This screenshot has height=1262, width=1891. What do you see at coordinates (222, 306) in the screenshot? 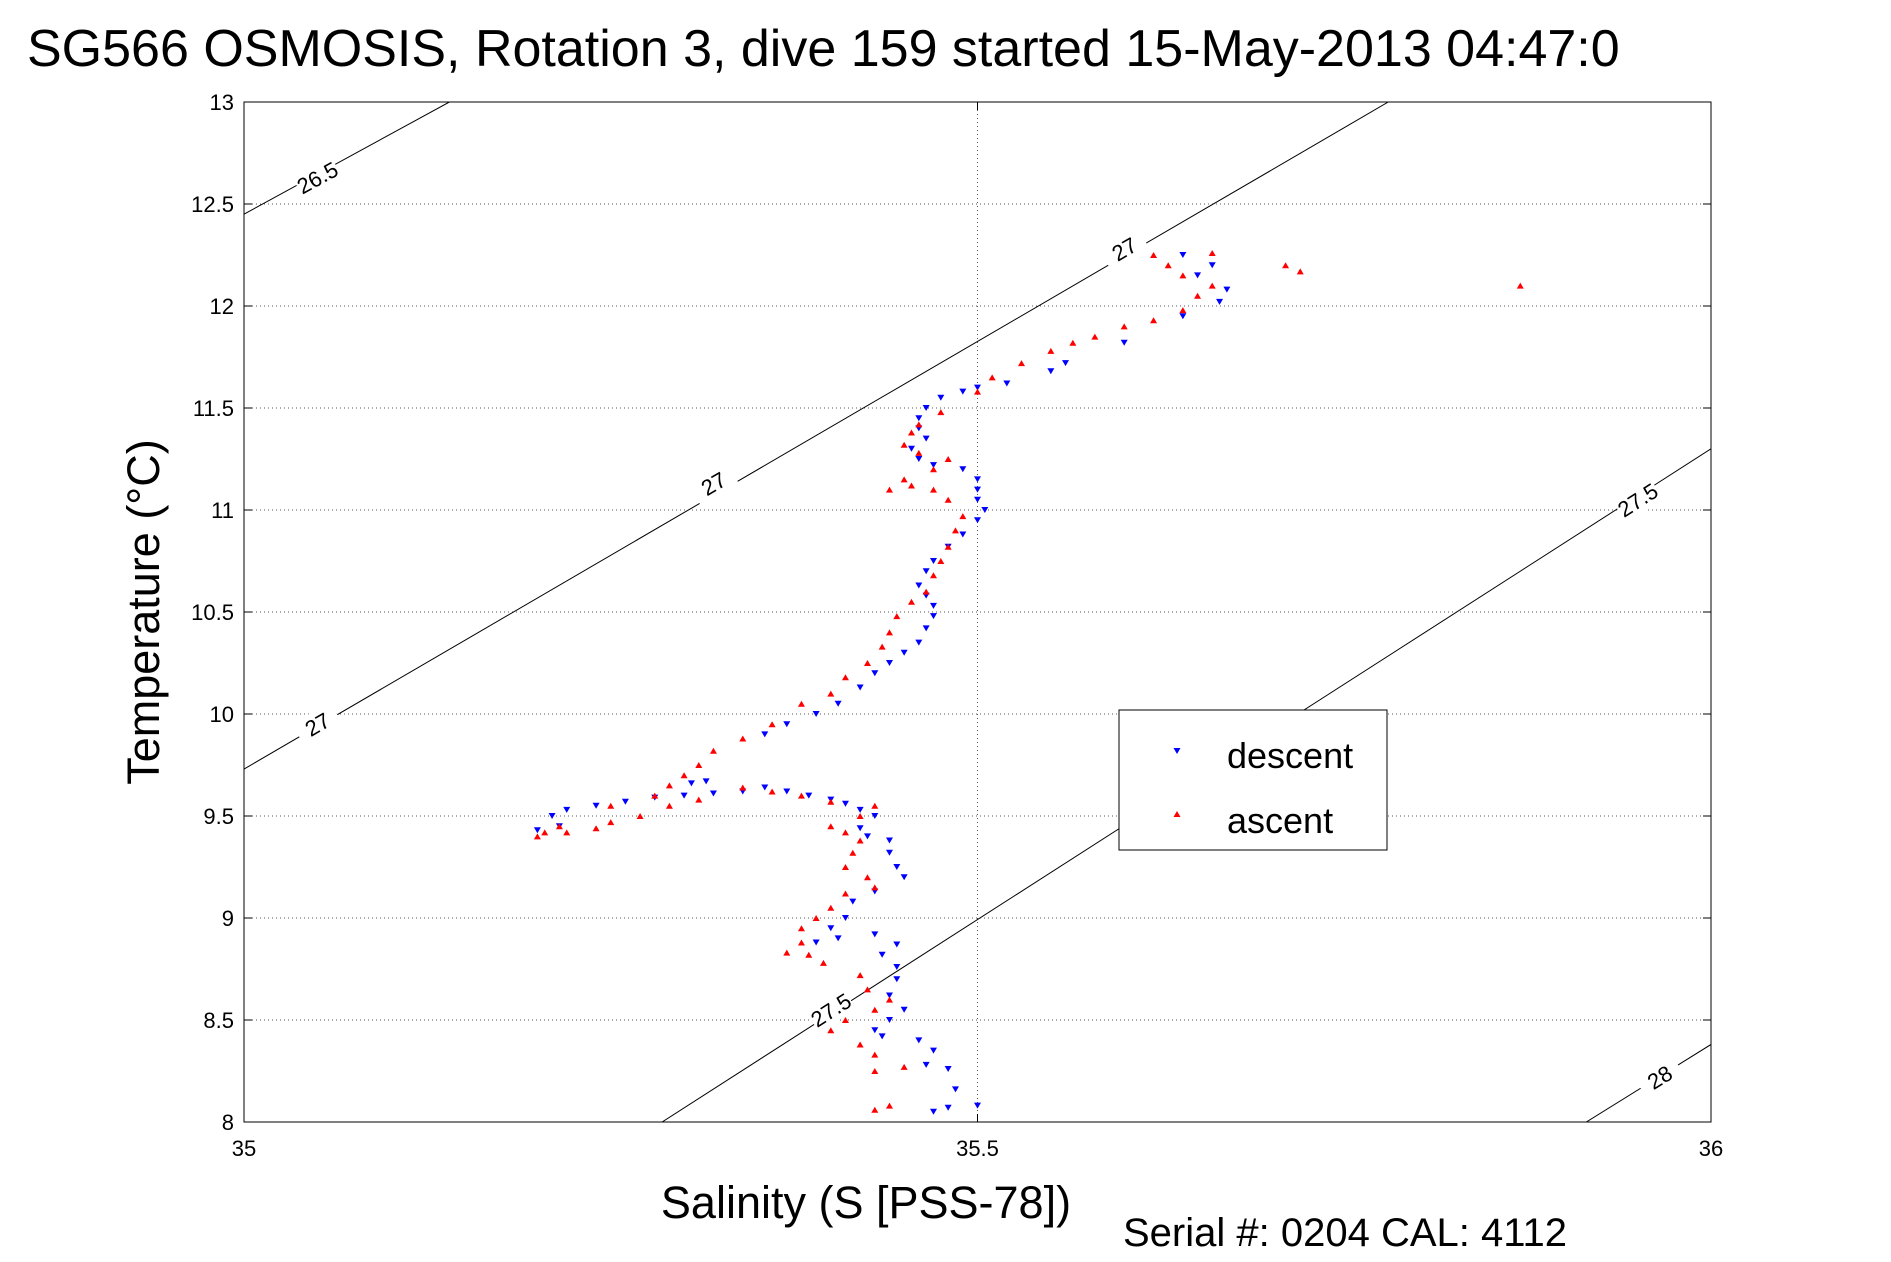
I see `y-tick-label: 12` at bounding box center [222, 306].